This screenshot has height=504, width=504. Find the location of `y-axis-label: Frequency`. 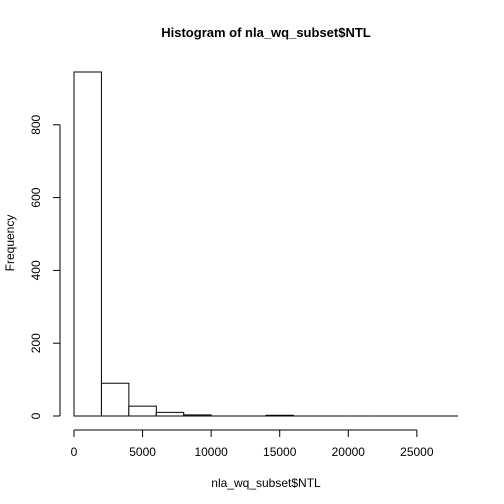

y-axis-label: Frequency is located at coordinates (10, 243).